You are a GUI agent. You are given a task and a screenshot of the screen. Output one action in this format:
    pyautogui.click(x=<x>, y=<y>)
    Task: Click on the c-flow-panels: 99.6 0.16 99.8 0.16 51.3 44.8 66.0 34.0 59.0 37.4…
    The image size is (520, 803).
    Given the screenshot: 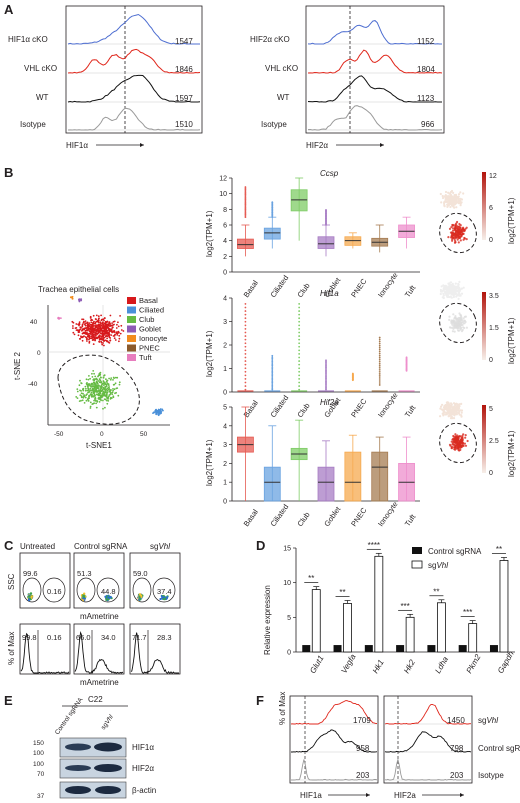 What is the action you would take?
    pyautogui.click(x=100, y=613)
    